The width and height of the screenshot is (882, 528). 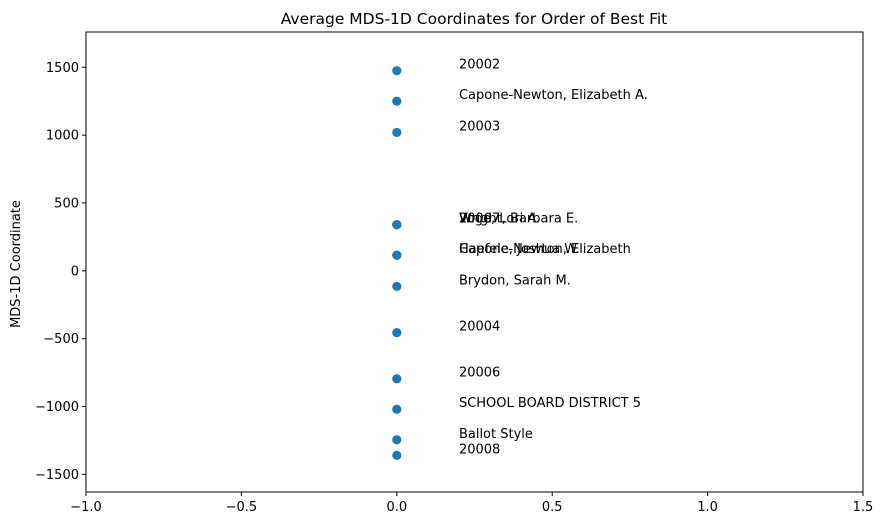 What do you see at coordinates (552, 507) in the screenshot?
I see `x-tick-label: 0.5` at bounding box center [552, 507].